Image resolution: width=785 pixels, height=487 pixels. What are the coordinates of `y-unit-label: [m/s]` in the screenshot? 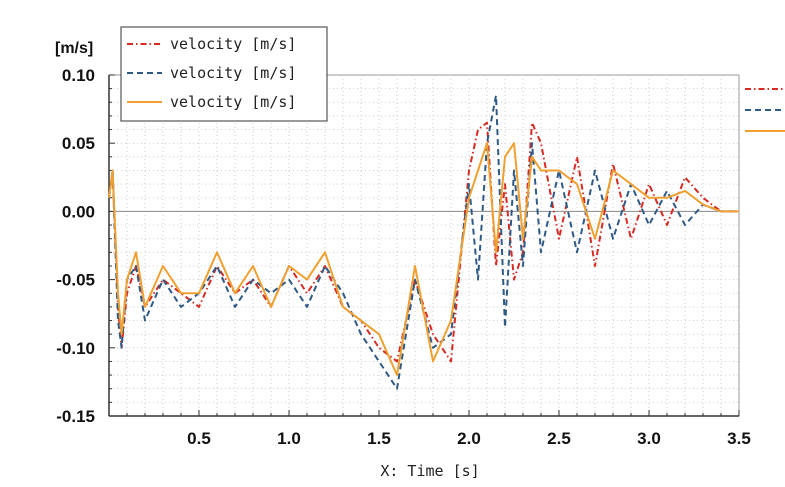 It's located at (74, 48).